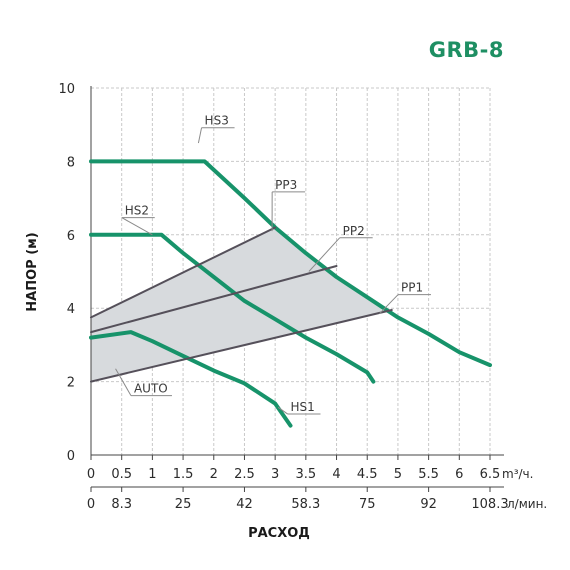 This screenshot has width=570, height=570. What do you see at coordinates (191, 379) in the screenshot?
I see `series-hs1` at bounding box center [191, 379].